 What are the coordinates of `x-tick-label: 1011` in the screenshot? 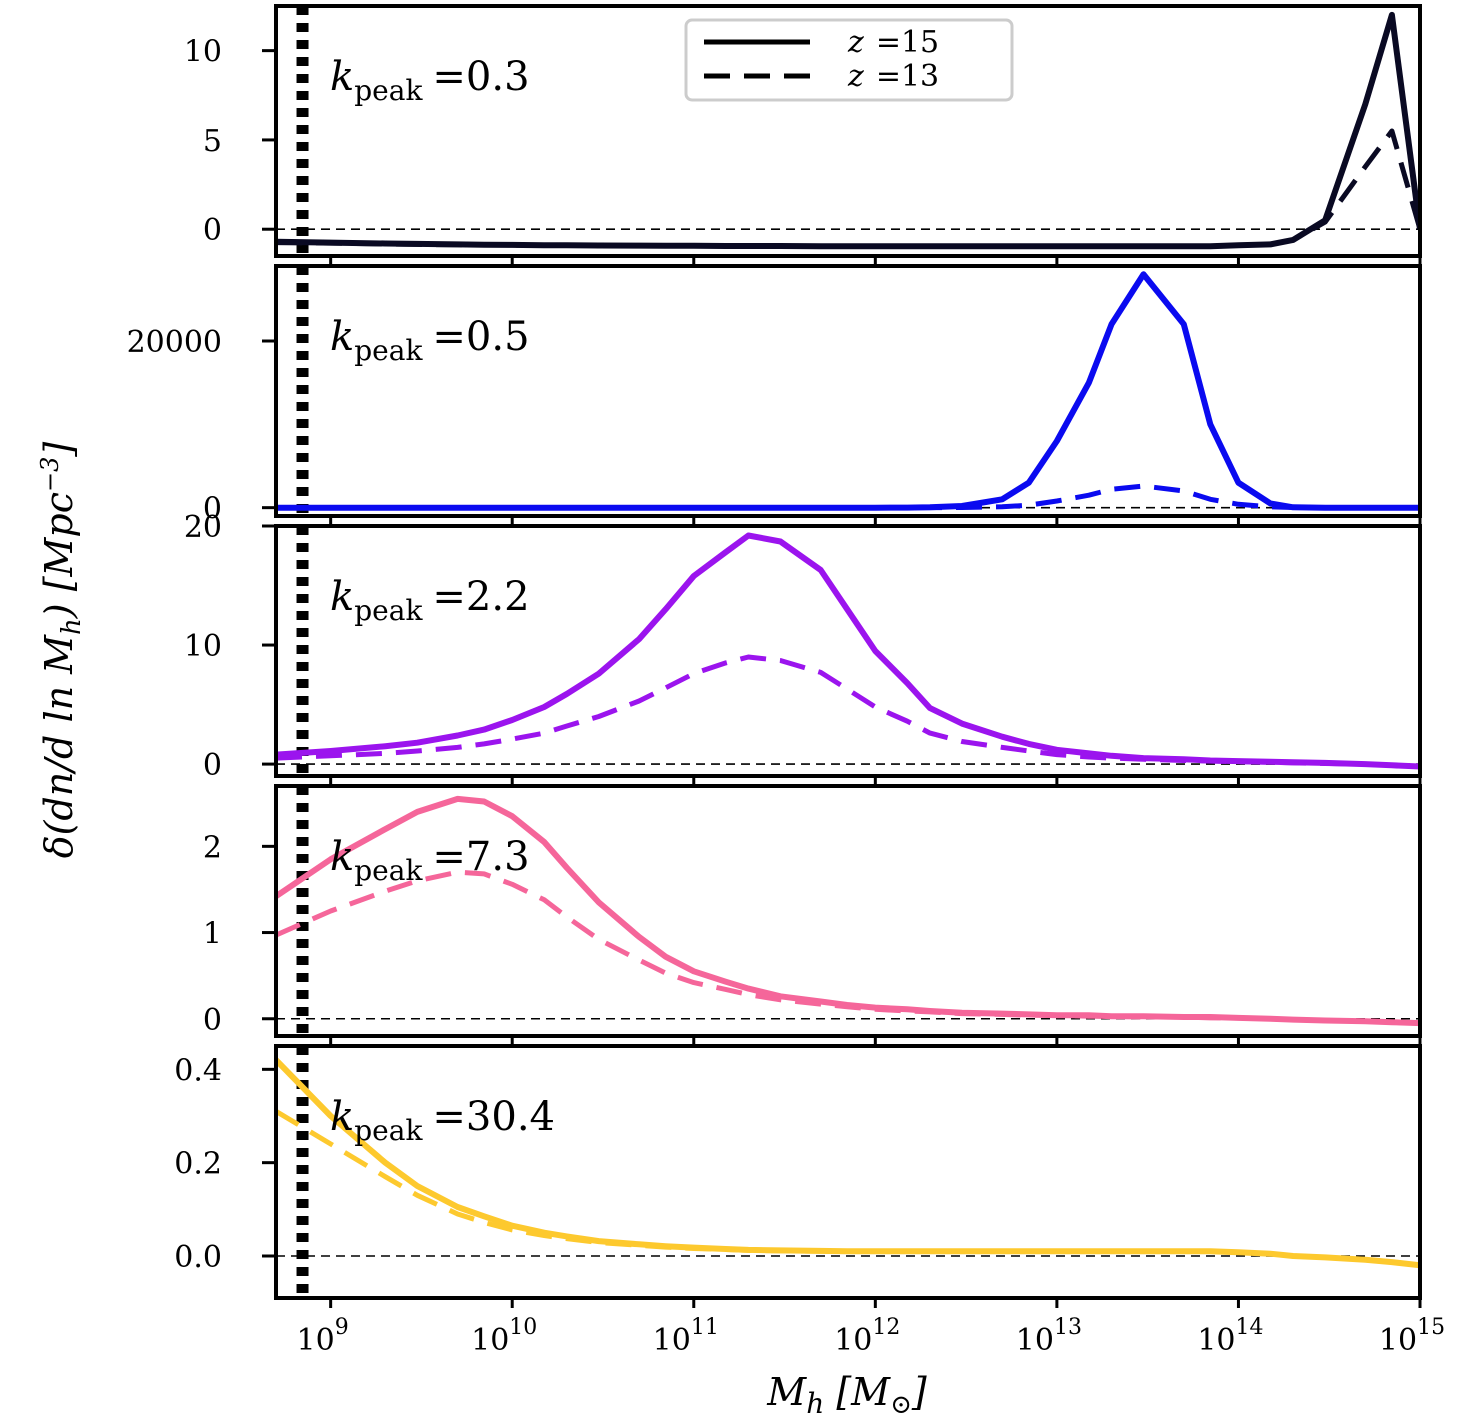 It's located at (686, 1336).